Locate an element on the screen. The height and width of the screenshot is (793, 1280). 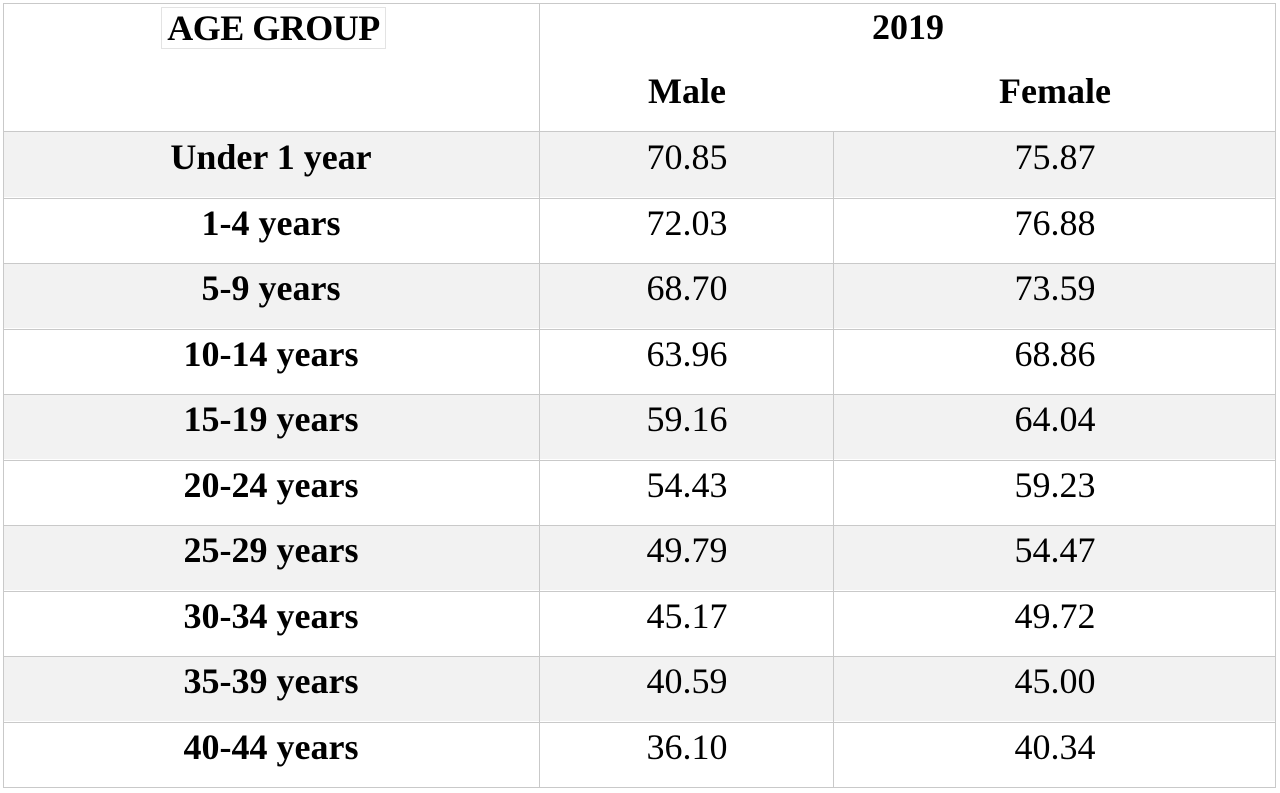
female-value-cell: 59.23 is located at coordinates (1055, 484).